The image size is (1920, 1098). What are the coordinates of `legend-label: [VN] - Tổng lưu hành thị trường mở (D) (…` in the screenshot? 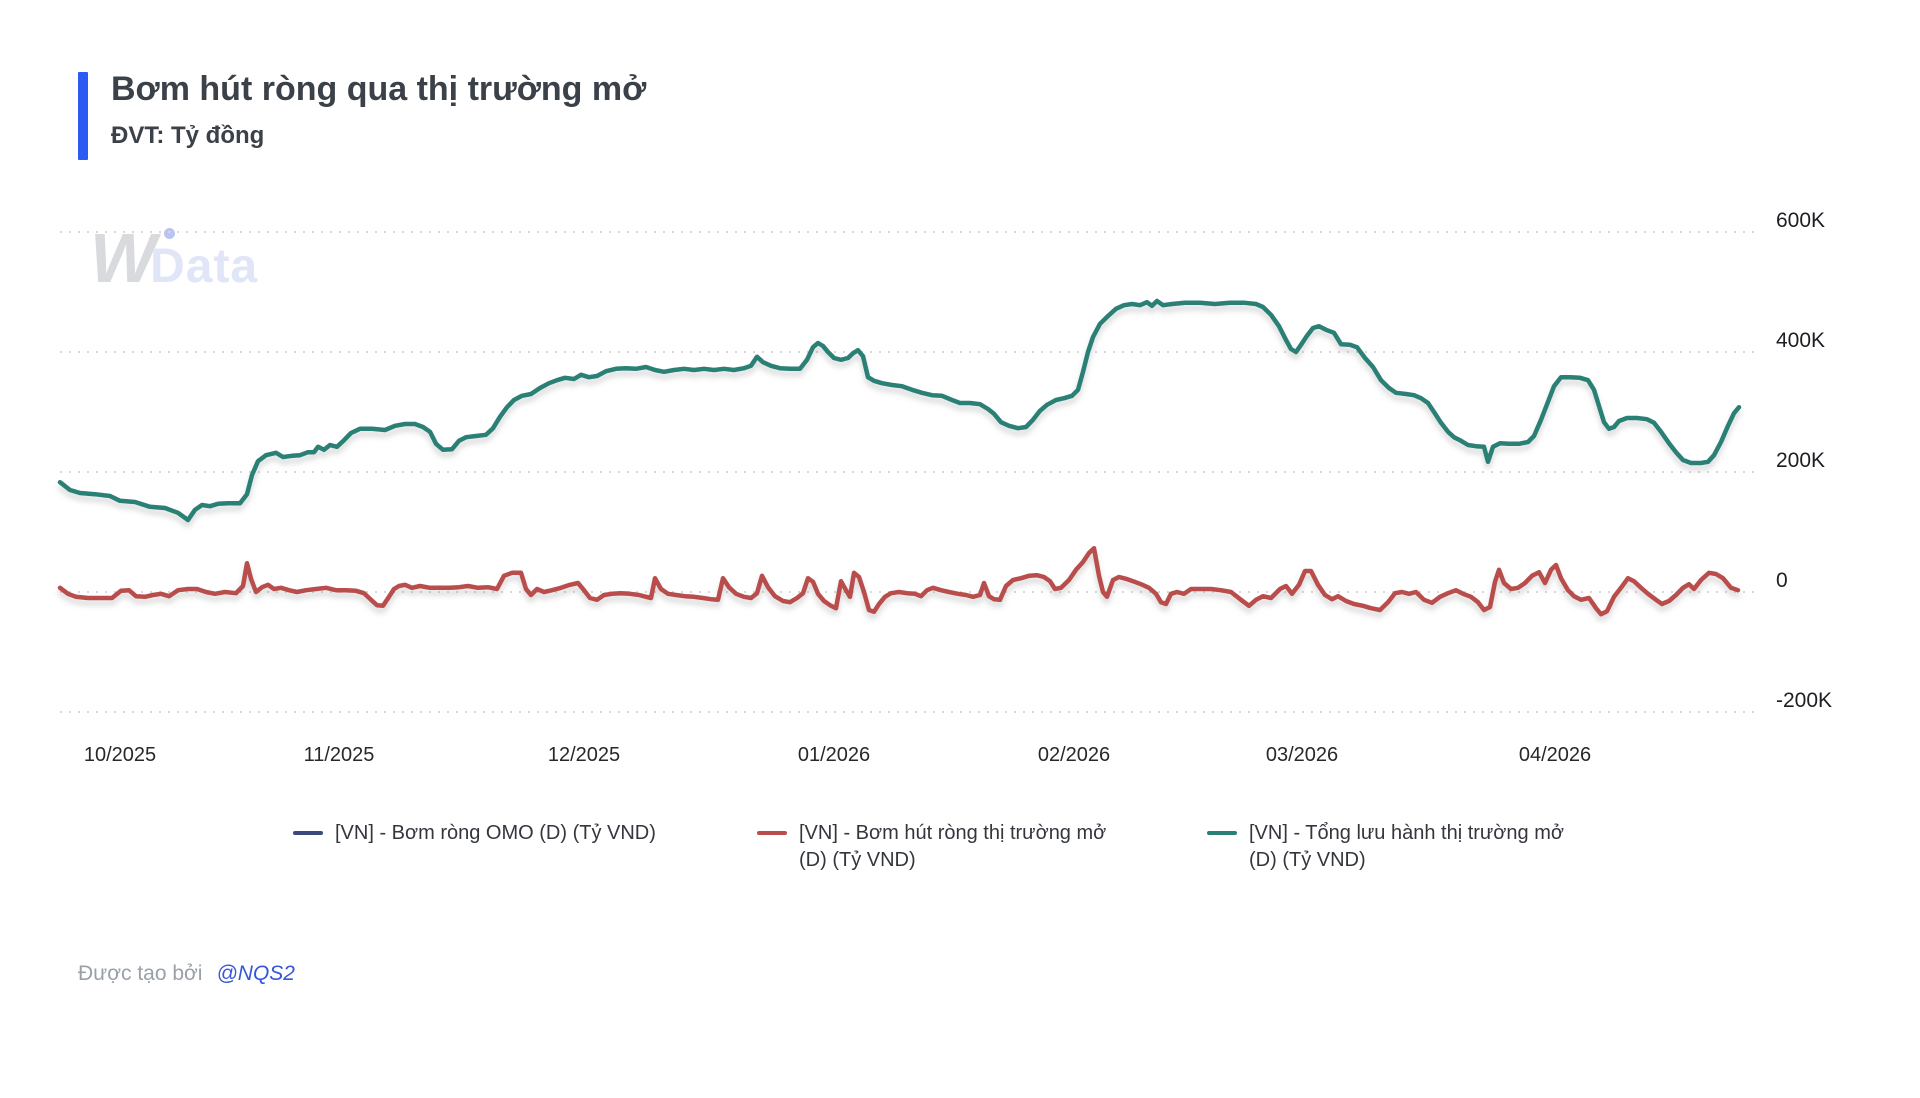 It's located at (1406, 846).